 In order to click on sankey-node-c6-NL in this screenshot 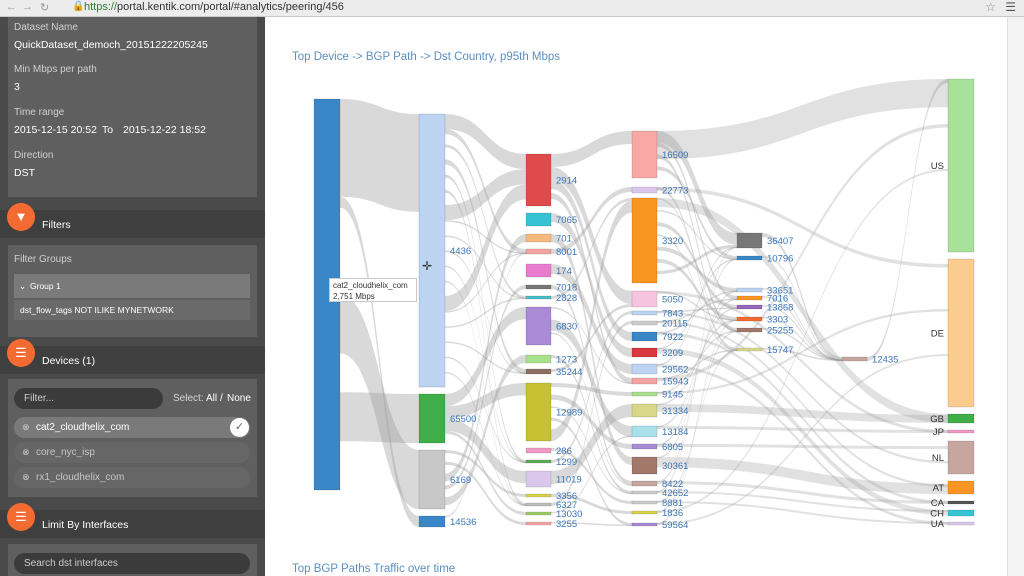, I will do `click(961, 457)`.